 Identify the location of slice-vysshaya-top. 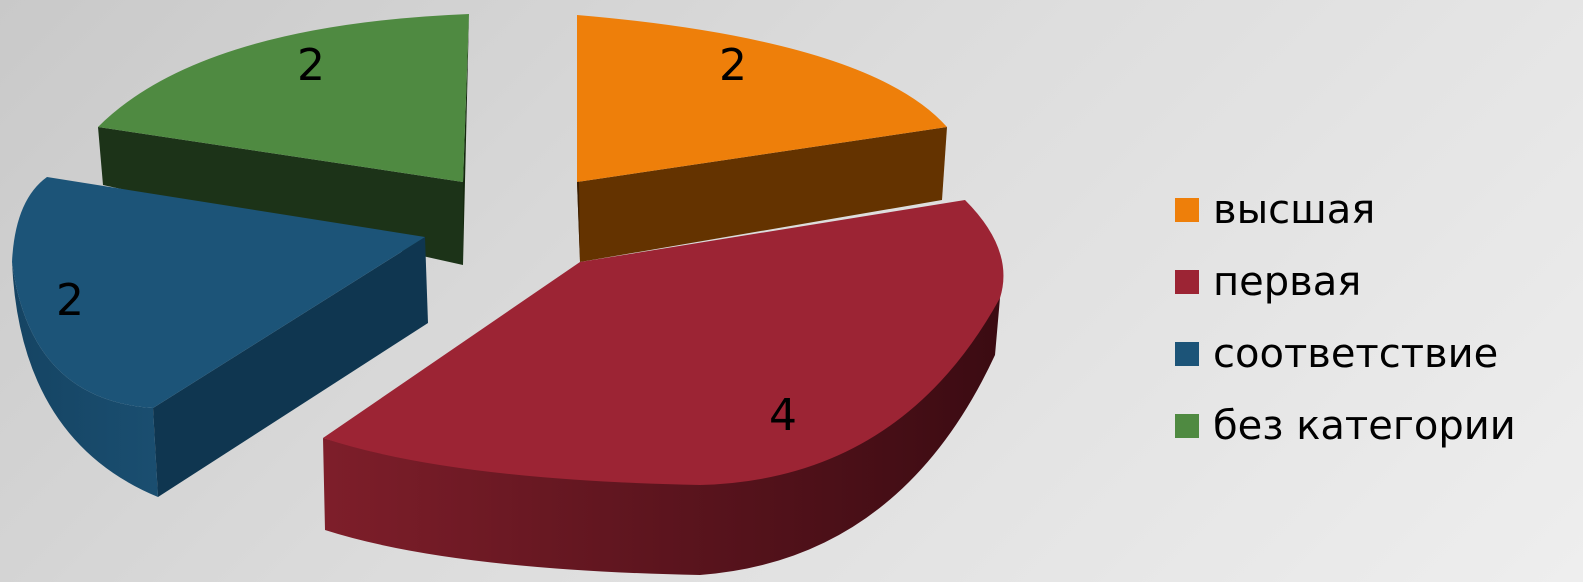
(762, 98).